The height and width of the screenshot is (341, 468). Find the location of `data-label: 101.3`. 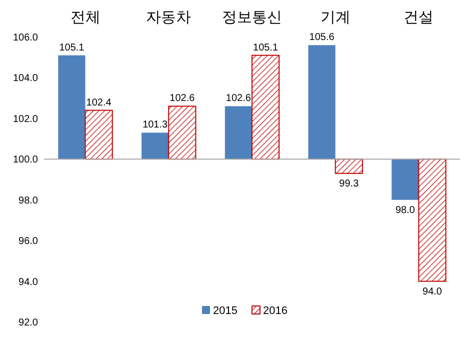

data-label: 101.3 is located at coordinates (155, 125).